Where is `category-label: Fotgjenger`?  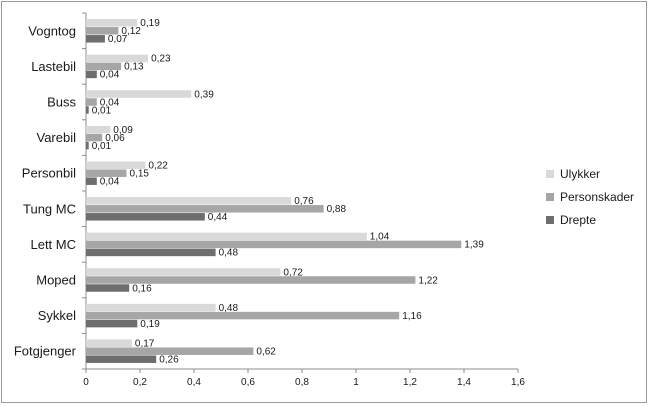
category-label: Fotgjenger is located at coordinates (45, 351).